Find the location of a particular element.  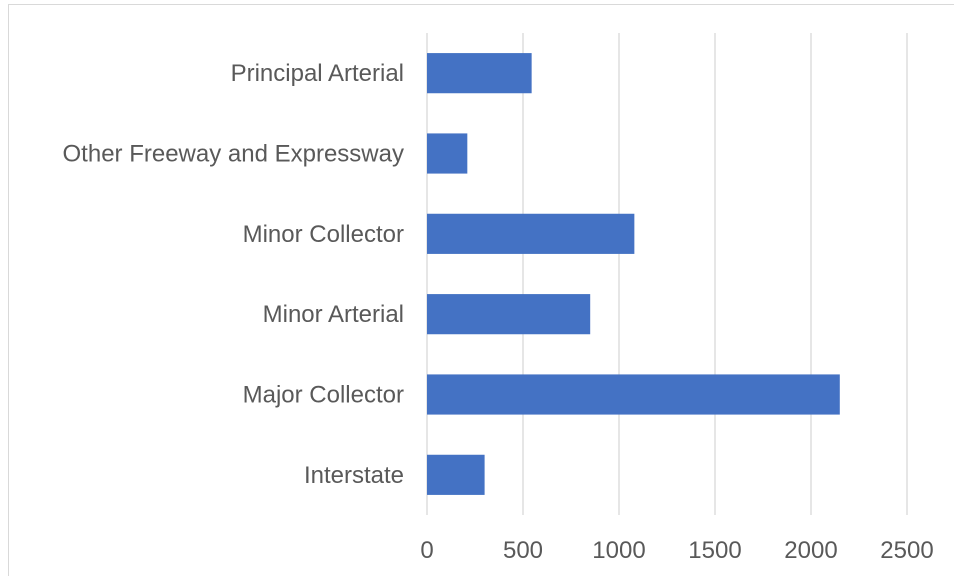

category-label: Principal Arterial is located at coordinates (317, 73).